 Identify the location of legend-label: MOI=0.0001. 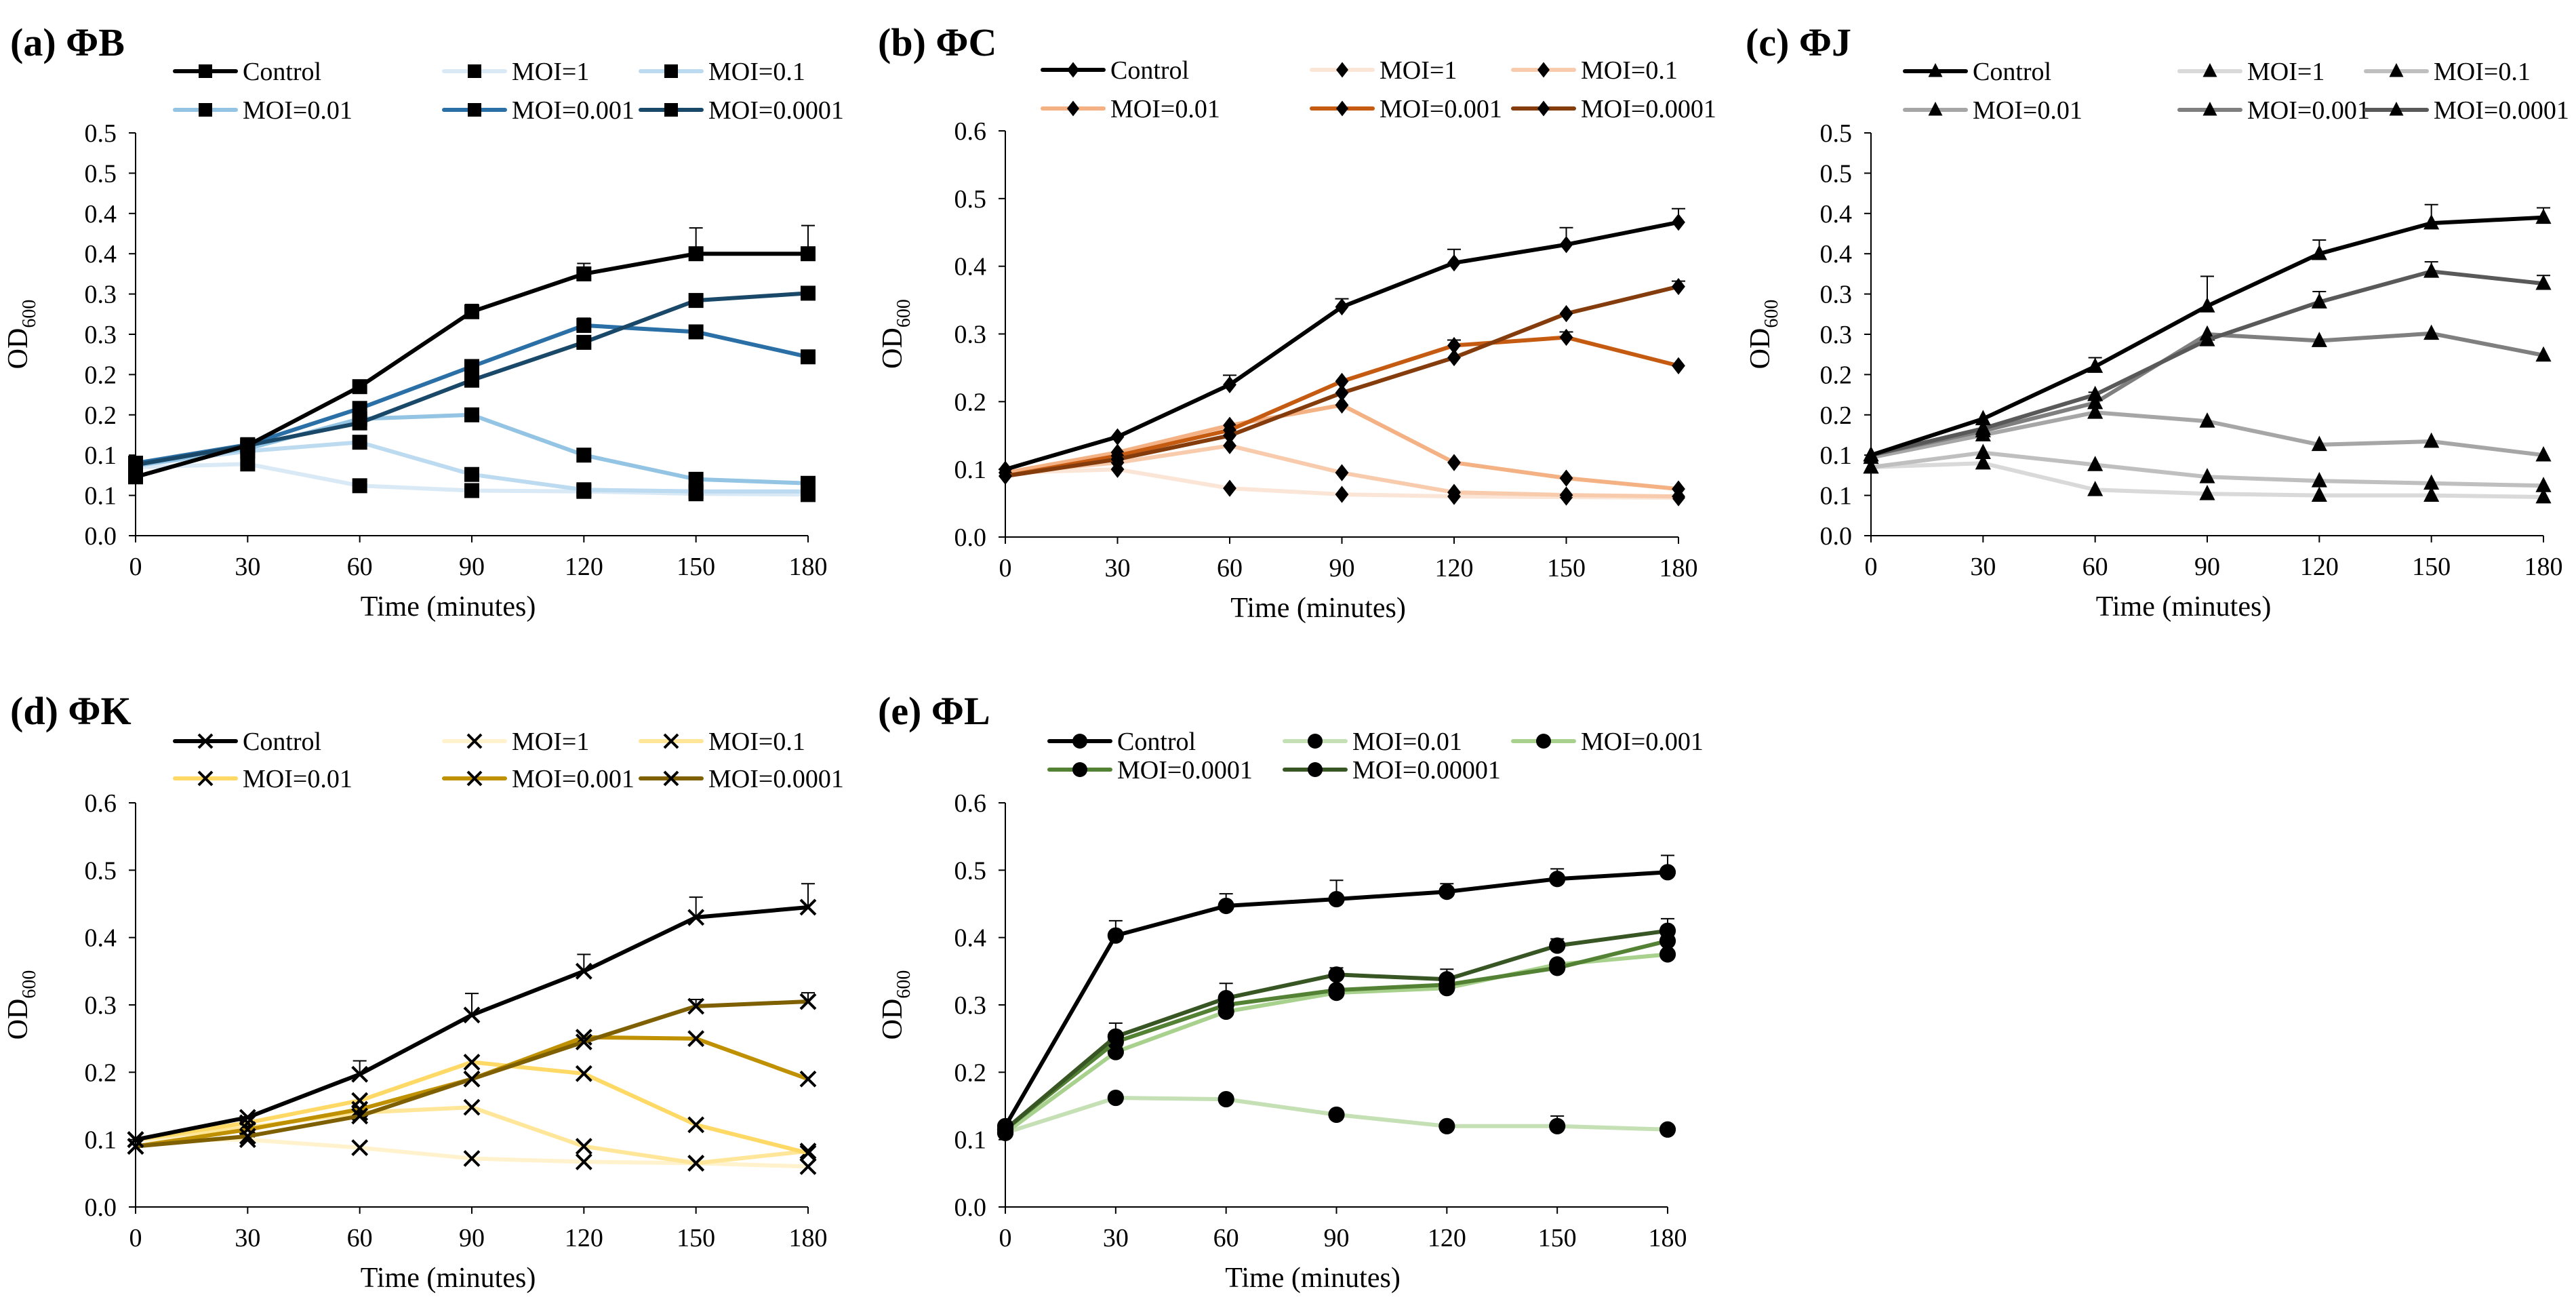
(2501, 111).